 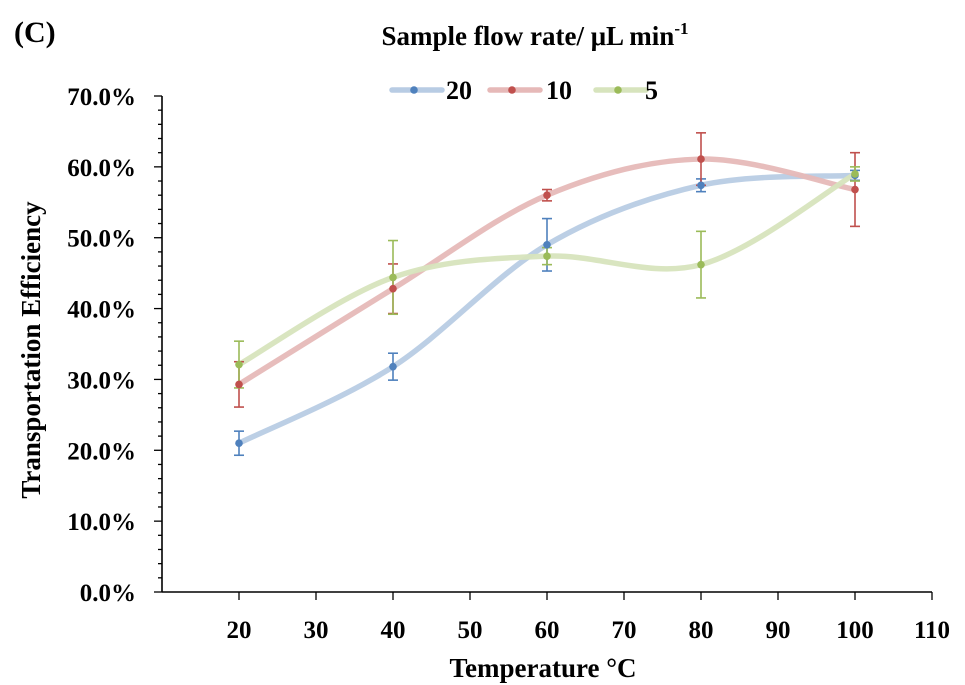 I want to click on x-tick-label: 40, so click(x=393, y=630).